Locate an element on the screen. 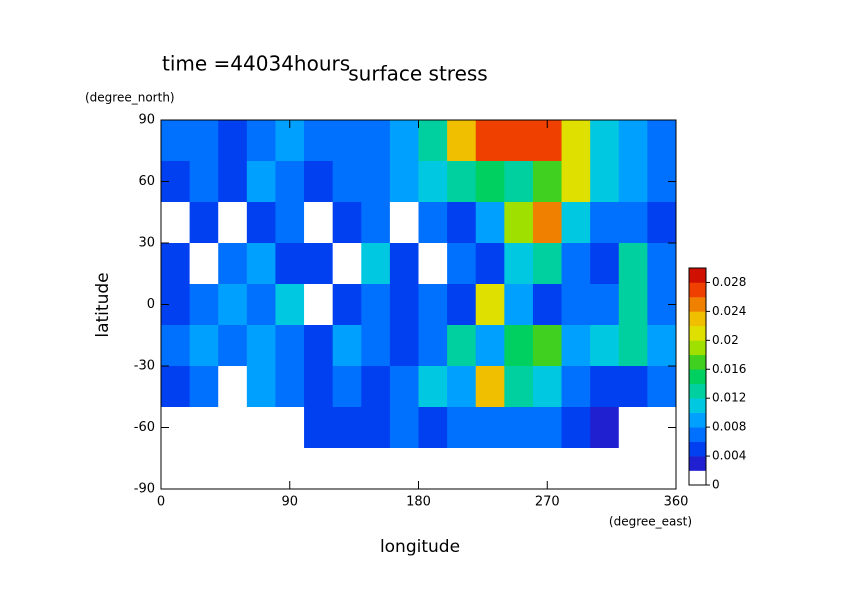 The image size is (842, 599). colorbar-label: 0.012 is located at coordinates (729, 398).